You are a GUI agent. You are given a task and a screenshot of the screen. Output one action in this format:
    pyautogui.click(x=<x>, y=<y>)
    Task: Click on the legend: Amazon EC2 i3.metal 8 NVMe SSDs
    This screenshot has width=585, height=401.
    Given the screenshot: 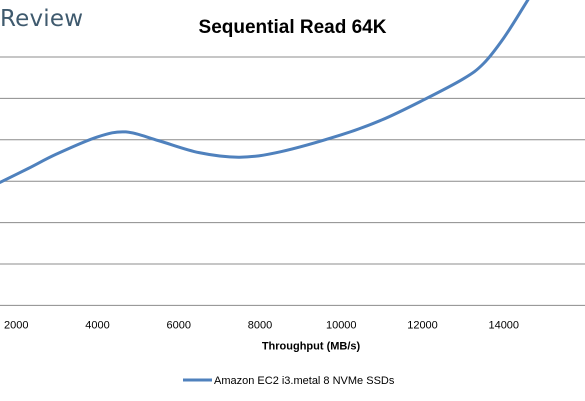 What is the action you would take?
    pyautogui.click(x=289, y=381)
    